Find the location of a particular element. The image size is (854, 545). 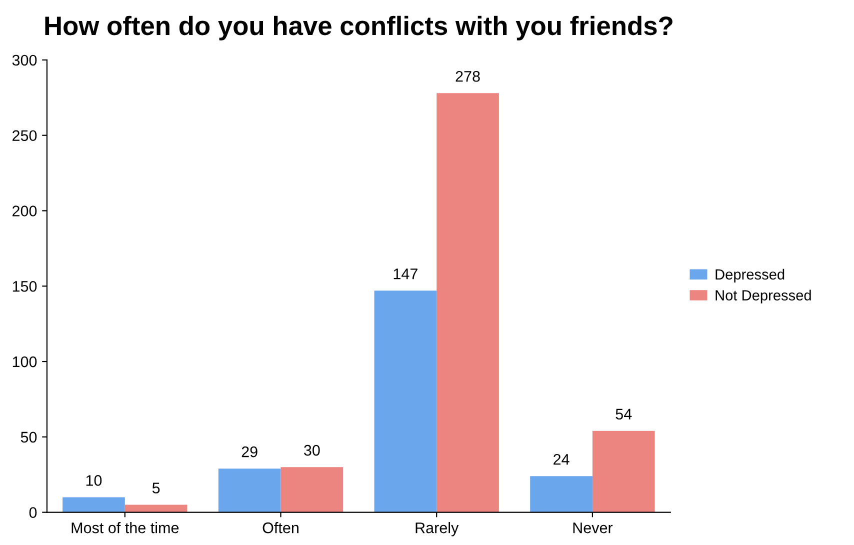

data-label: 5 is located at coordinates (156, 488).